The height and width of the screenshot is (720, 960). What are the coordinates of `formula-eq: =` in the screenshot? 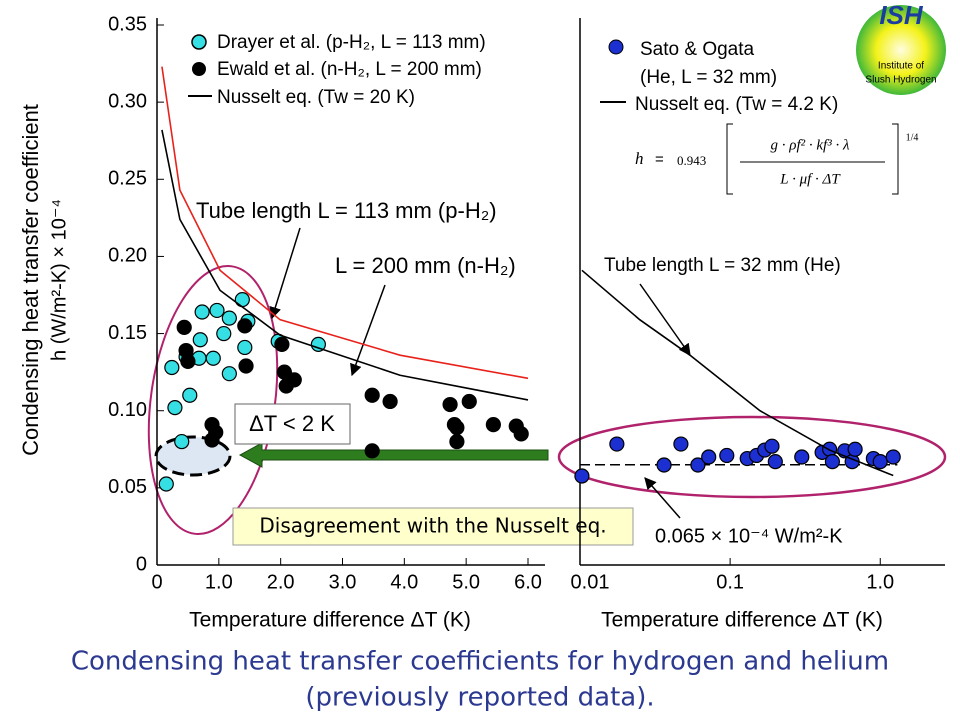 It's located at (659, 159).